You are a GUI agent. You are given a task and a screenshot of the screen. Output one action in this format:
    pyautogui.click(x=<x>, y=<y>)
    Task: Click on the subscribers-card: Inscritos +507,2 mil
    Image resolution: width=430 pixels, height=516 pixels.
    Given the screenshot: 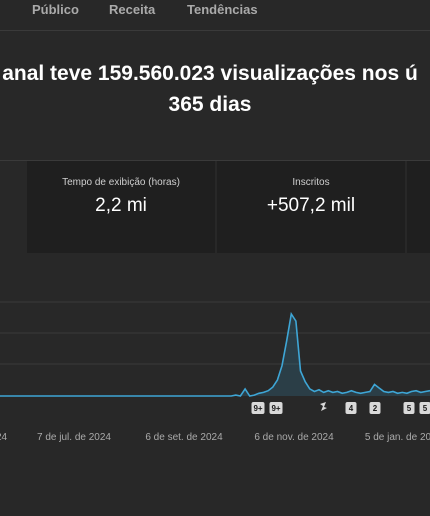 What is the action you would take?
    pyautogui.click(x=311, y=207)
    